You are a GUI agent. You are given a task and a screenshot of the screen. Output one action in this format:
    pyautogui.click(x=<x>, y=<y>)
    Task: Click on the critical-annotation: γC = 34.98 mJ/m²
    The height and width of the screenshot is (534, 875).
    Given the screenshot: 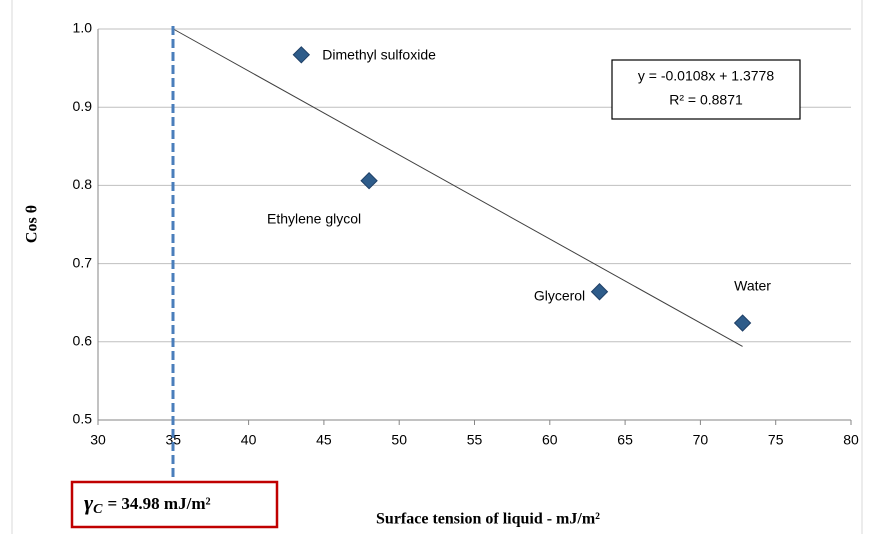 What is the action you would take?
    pyautogui.click(x=147, y=503)
    